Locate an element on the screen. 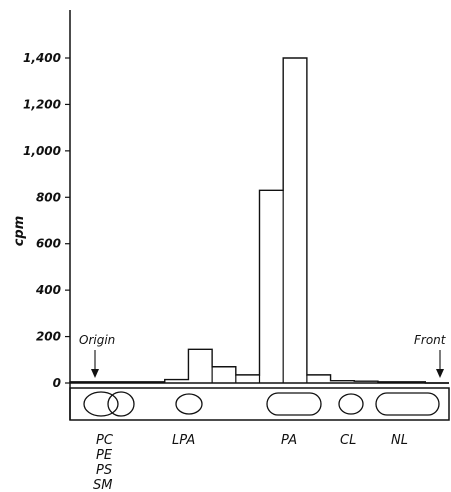 This screenshot has height=492, width=451. y-tick-label: 400 is located at coordinates (48, 290).